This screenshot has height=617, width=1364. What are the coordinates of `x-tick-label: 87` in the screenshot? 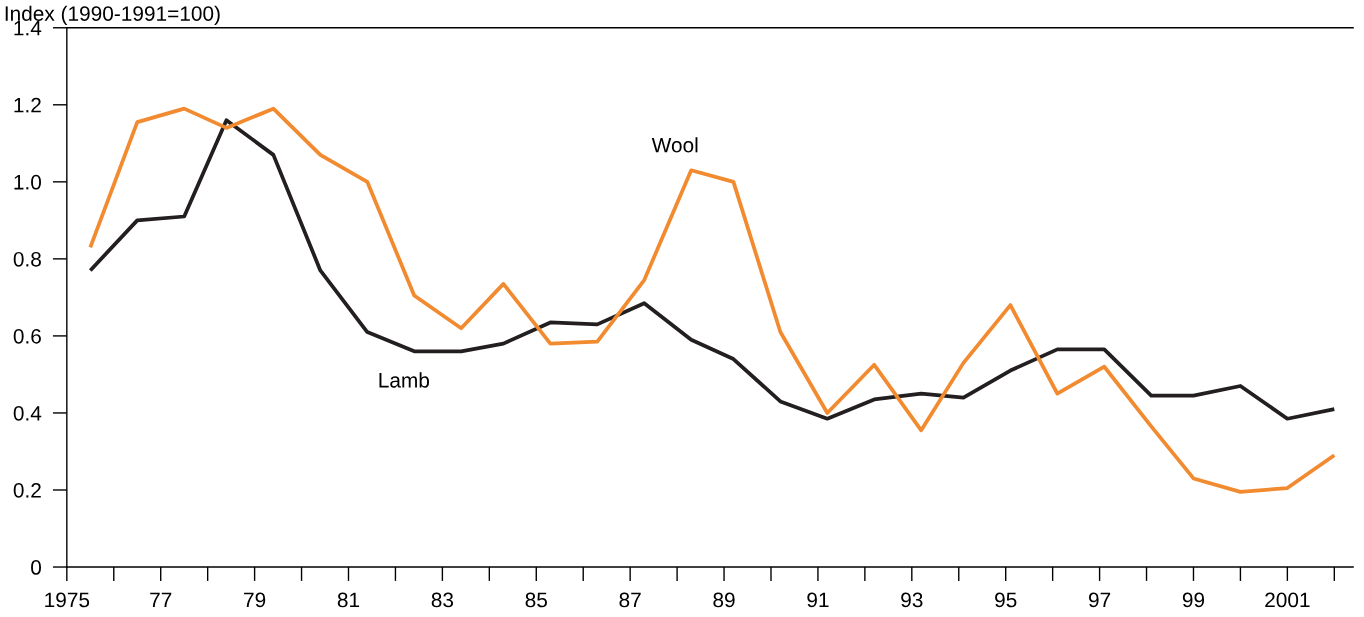 It's located at (630, 600).